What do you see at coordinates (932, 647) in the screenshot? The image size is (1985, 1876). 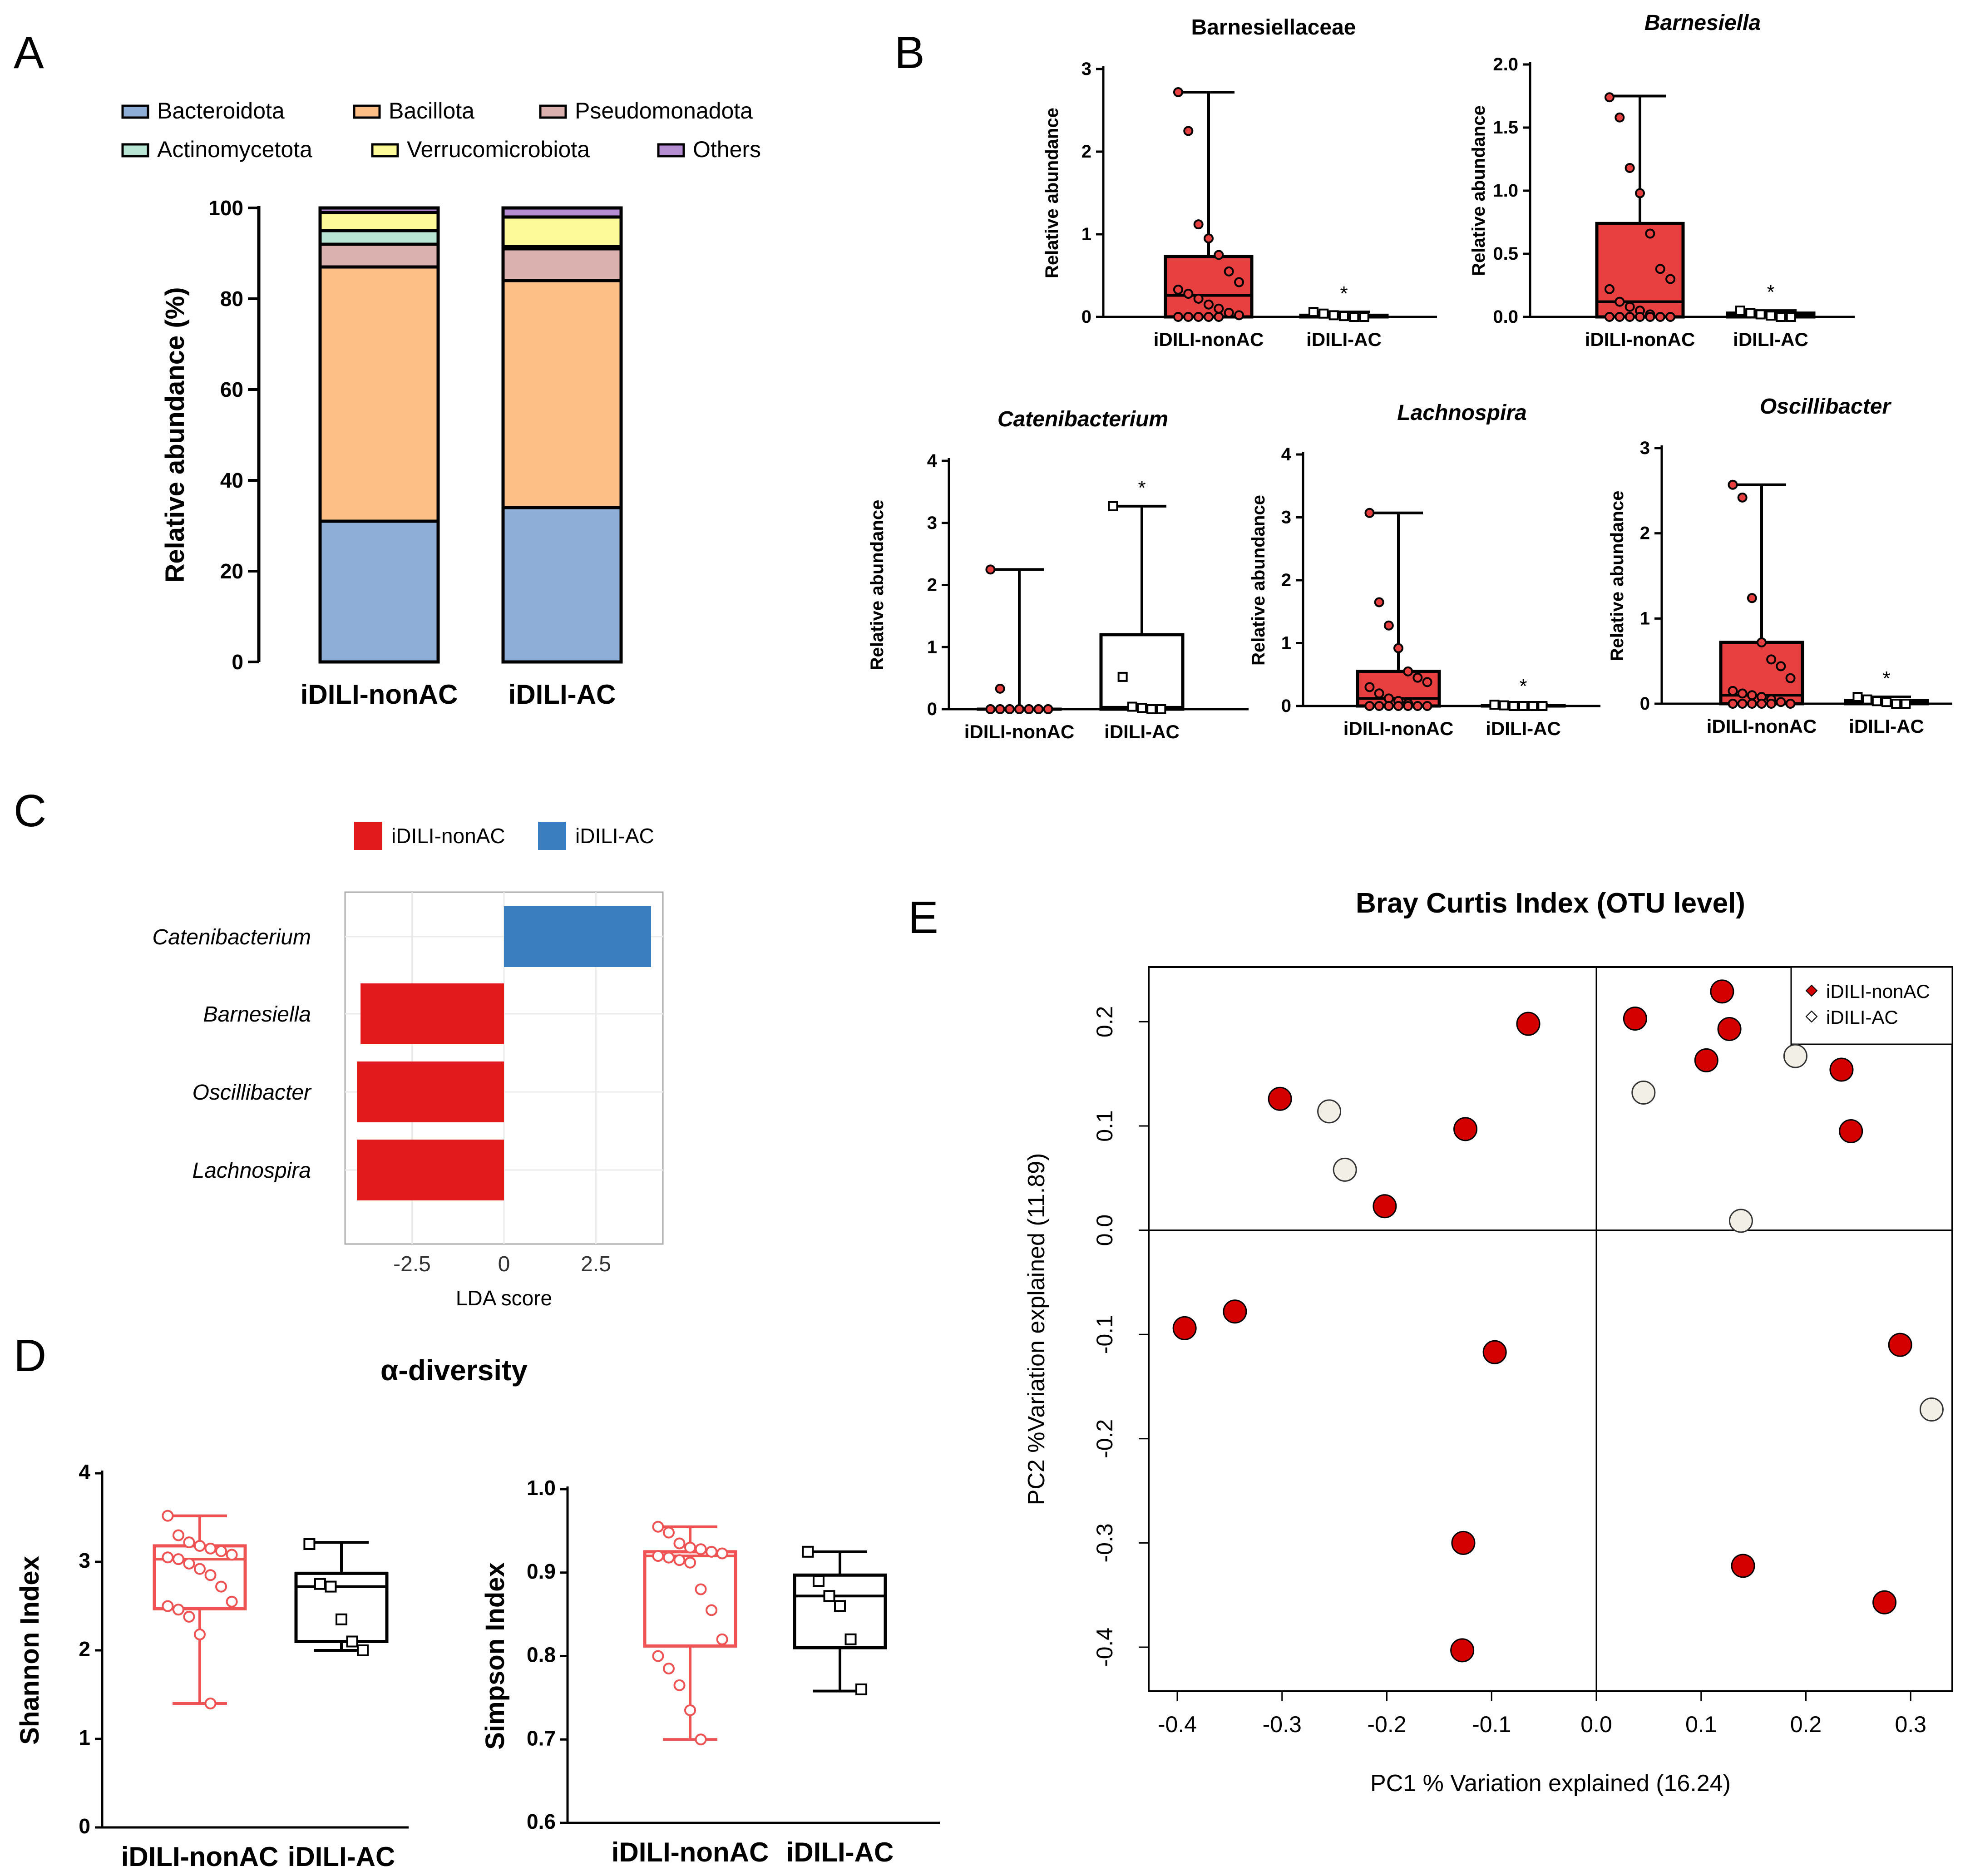 I see `y-tick-label: 1` at bounding box center [932, 647].